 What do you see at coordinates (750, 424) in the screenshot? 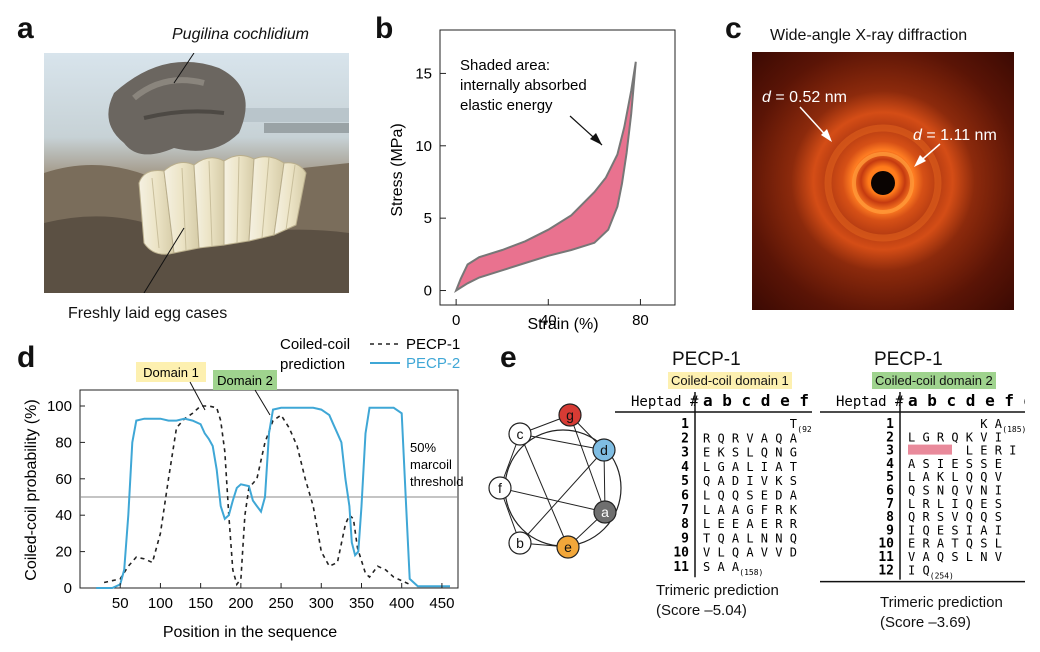
I see `heptad-sequence: T` at bounding box center [750, 424].